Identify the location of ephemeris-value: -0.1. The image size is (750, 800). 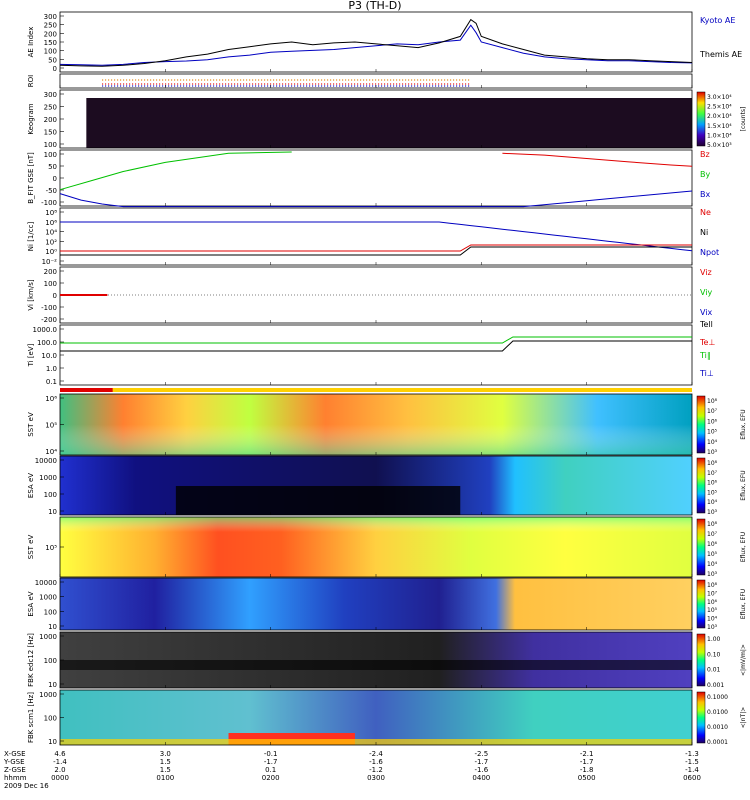
(271, 754).